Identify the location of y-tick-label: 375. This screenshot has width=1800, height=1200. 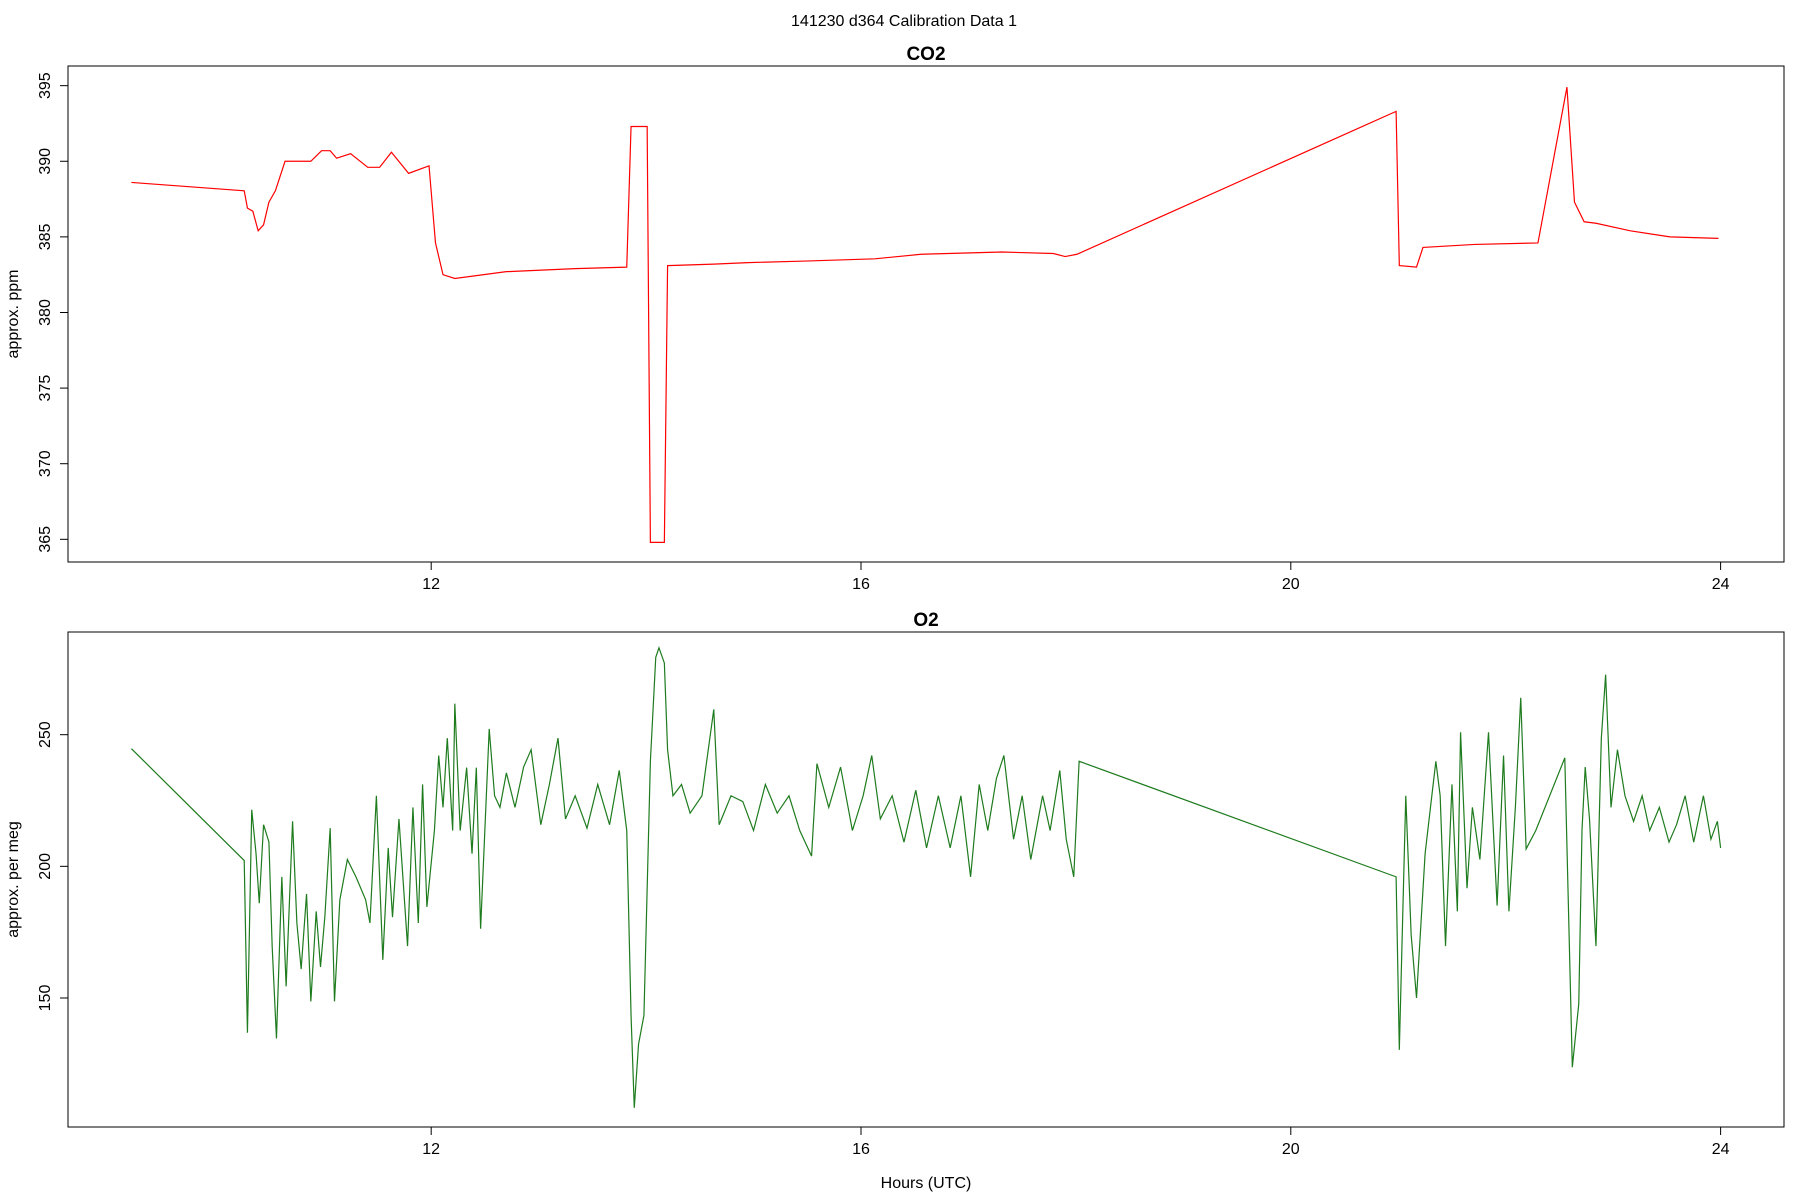
(45, 388).